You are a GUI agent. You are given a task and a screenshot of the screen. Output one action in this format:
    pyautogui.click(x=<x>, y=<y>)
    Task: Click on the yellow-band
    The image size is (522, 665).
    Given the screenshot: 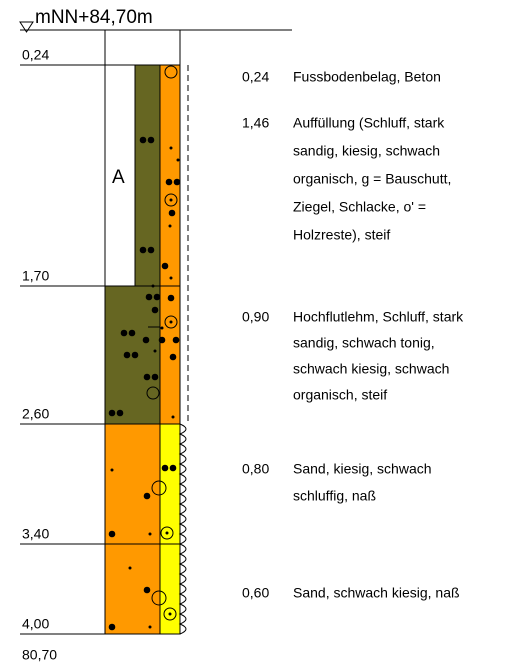 What is the action you would take?
    pyautogui.click(x=170, y=484)
    